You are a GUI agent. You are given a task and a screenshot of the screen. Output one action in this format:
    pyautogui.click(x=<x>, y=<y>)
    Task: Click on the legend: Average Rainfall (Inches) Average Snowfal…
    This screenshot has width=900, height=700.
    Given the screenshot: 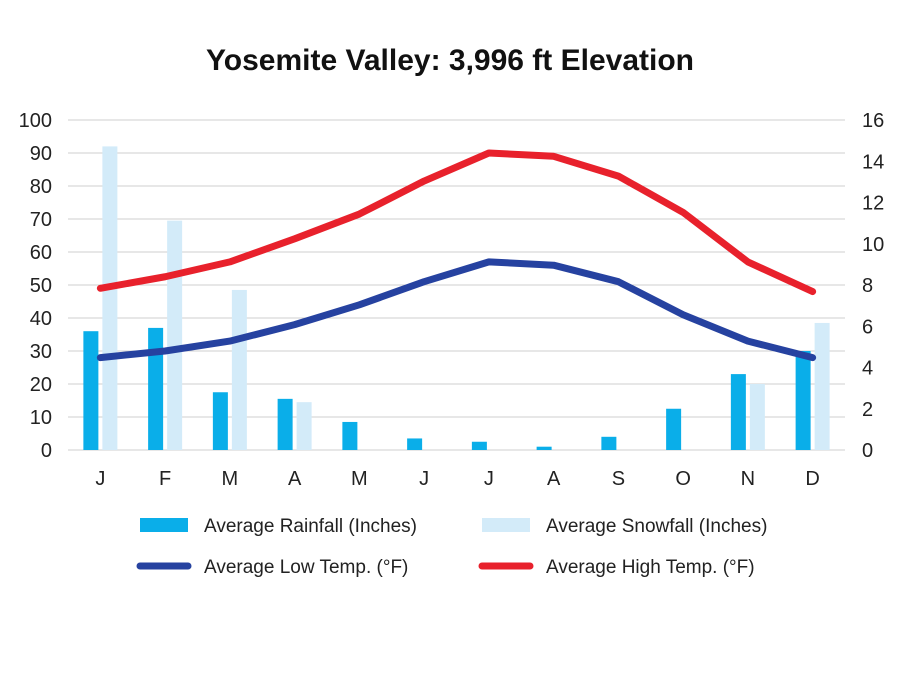 What is the action you would take?
    pyautogui.click(x=451, y=547)
    